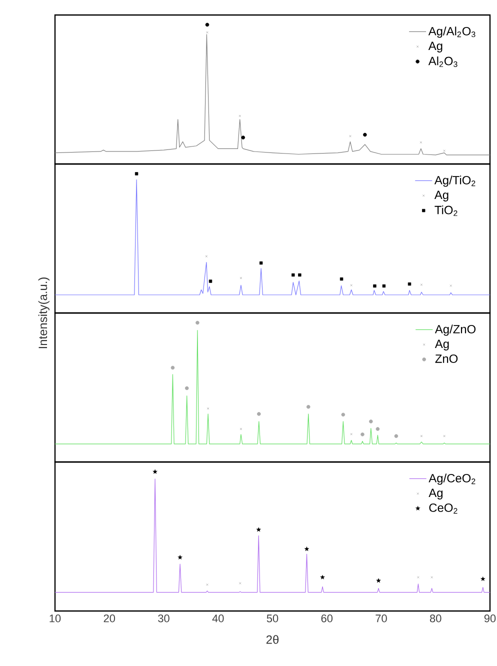 The width and height of the screenshot is (497, 666). Describe the element at coordinates (164, 618) in the screenshot. I see `x-tick-label: 30` at that location.